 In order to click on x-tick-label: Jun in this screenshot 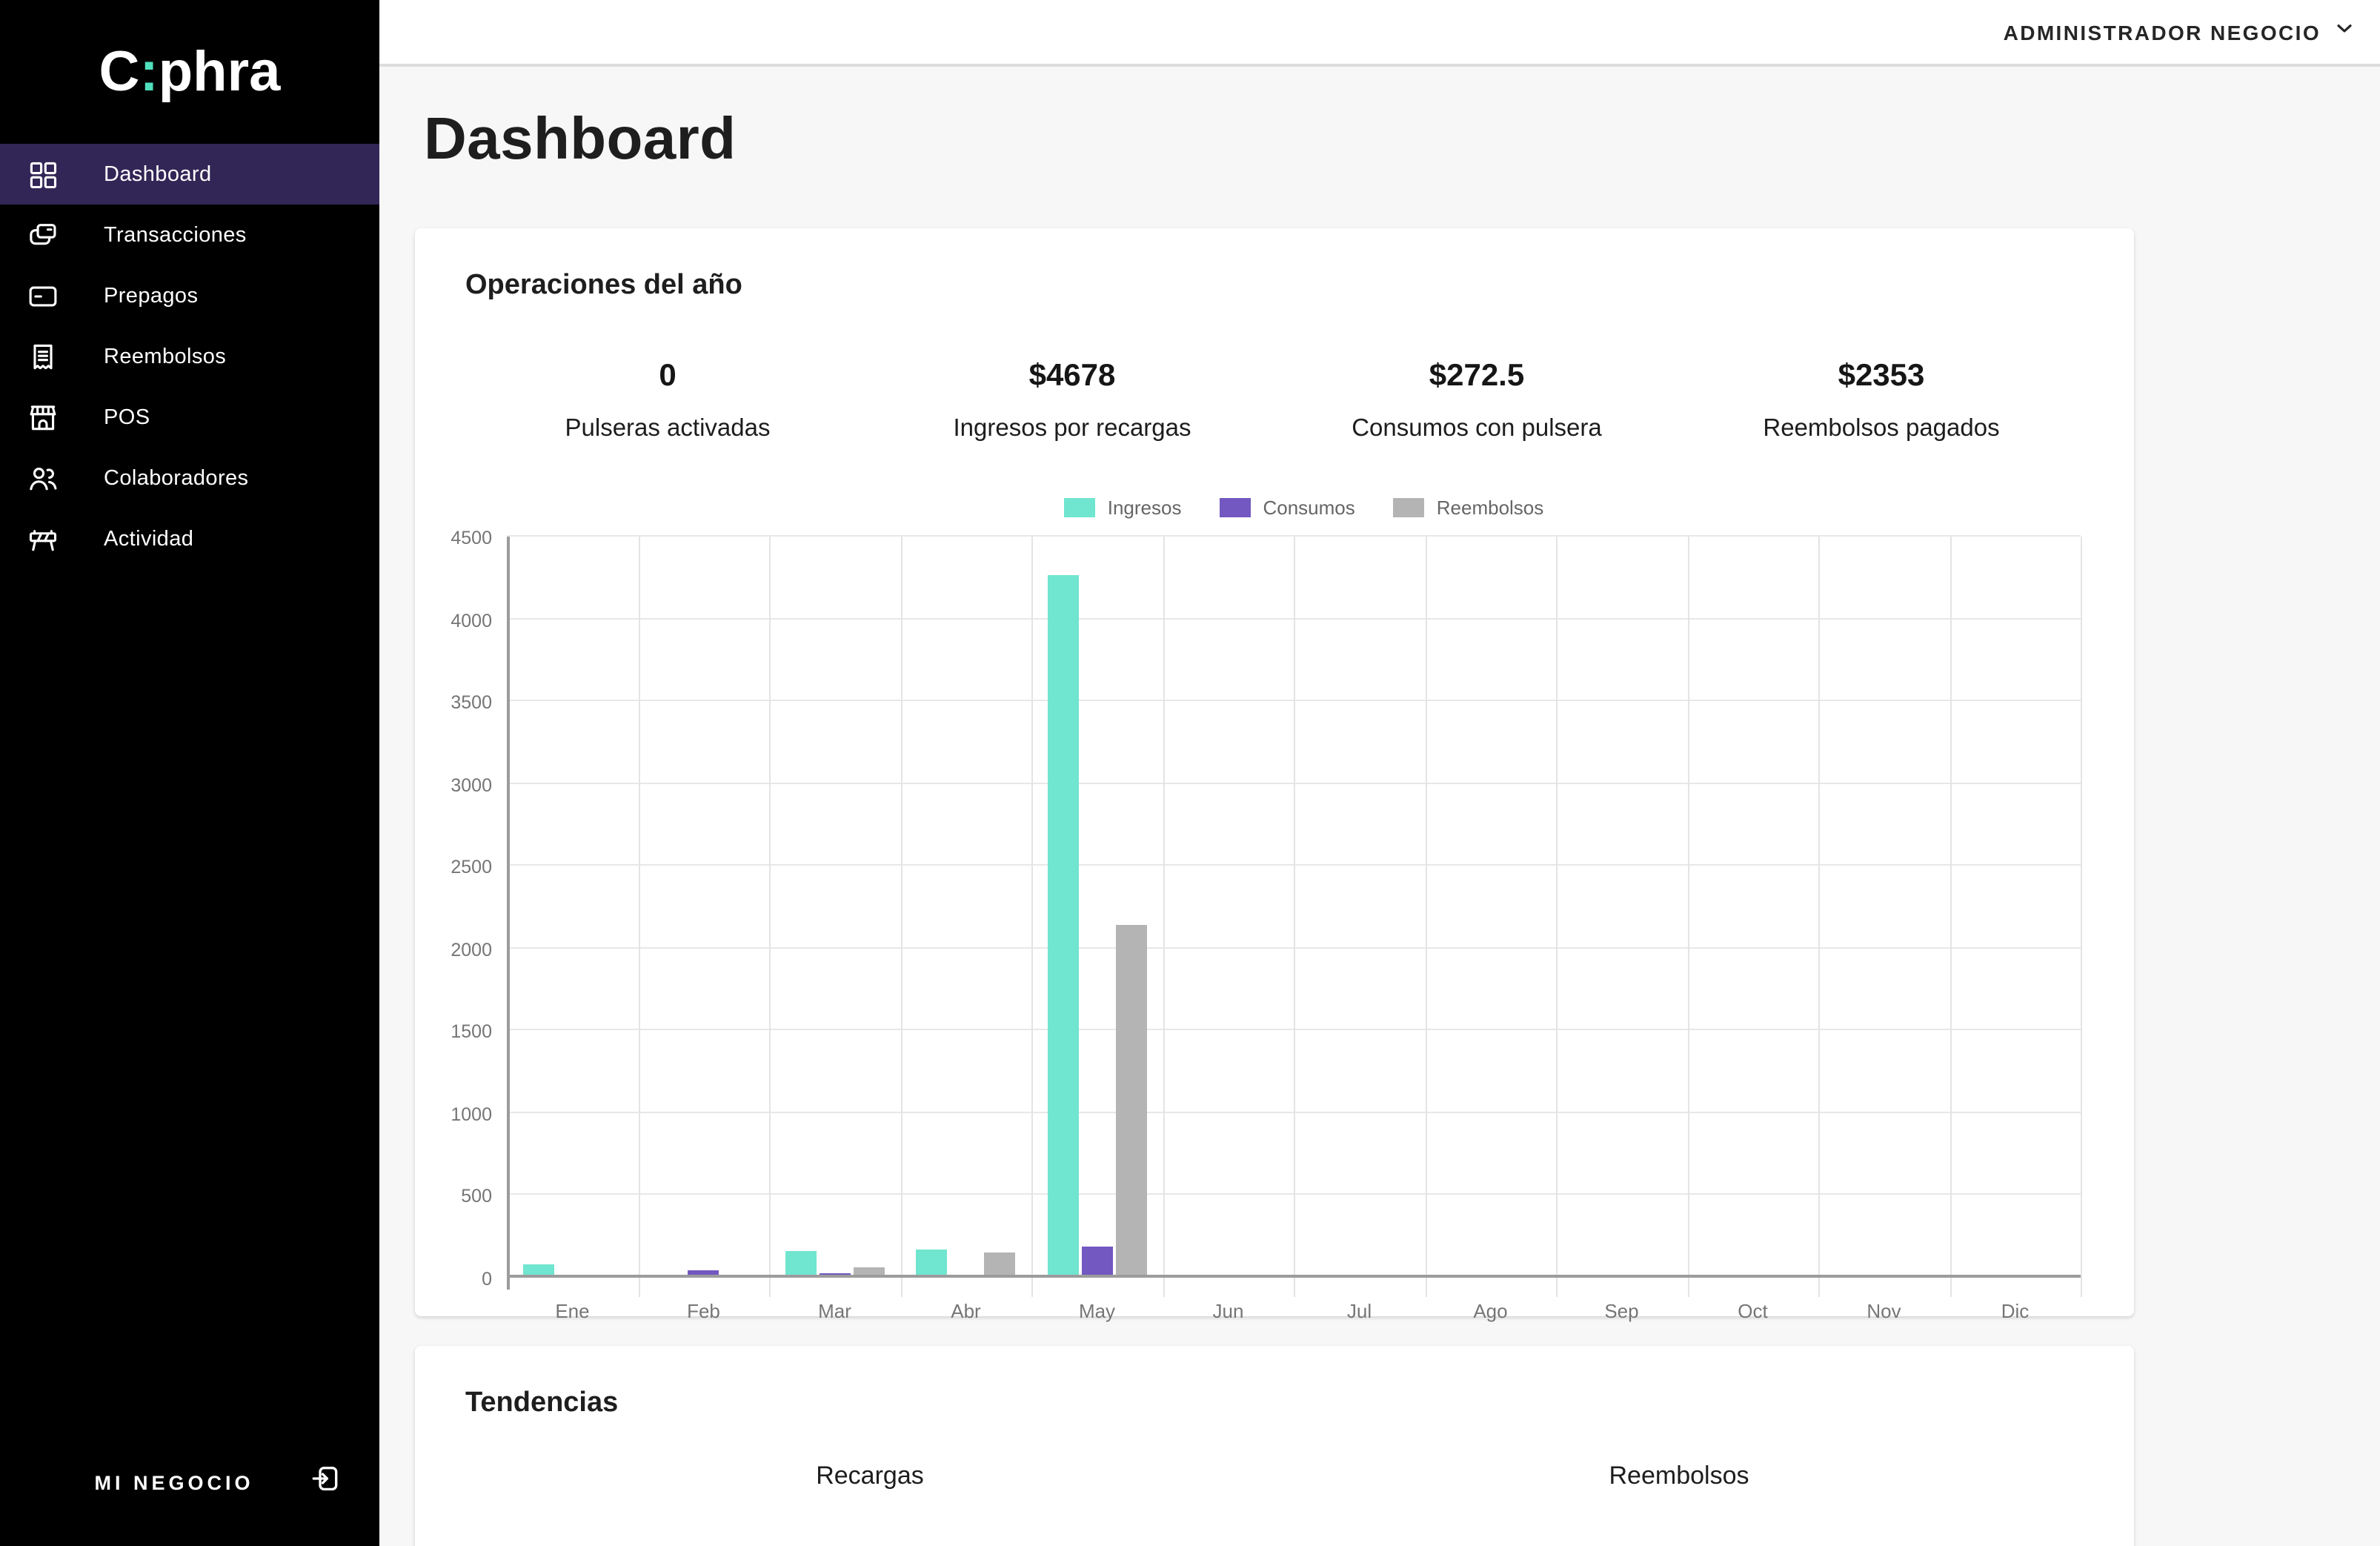, I will do `click(1228, 1311)`.